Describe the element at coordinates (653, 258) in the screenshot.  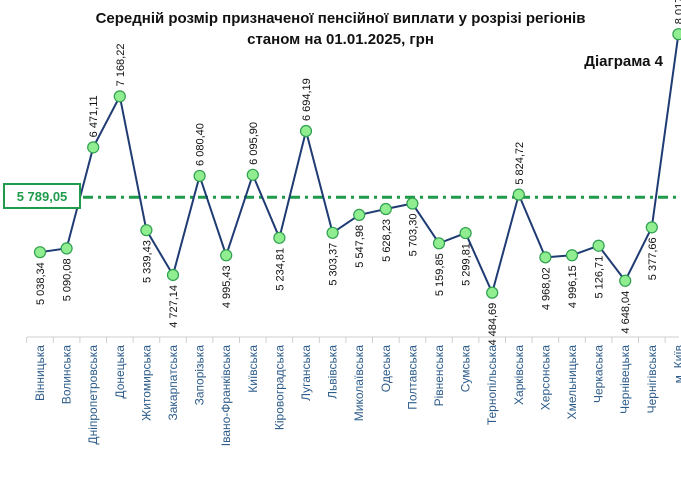
I see `data-label: 5 377,66` at that location.